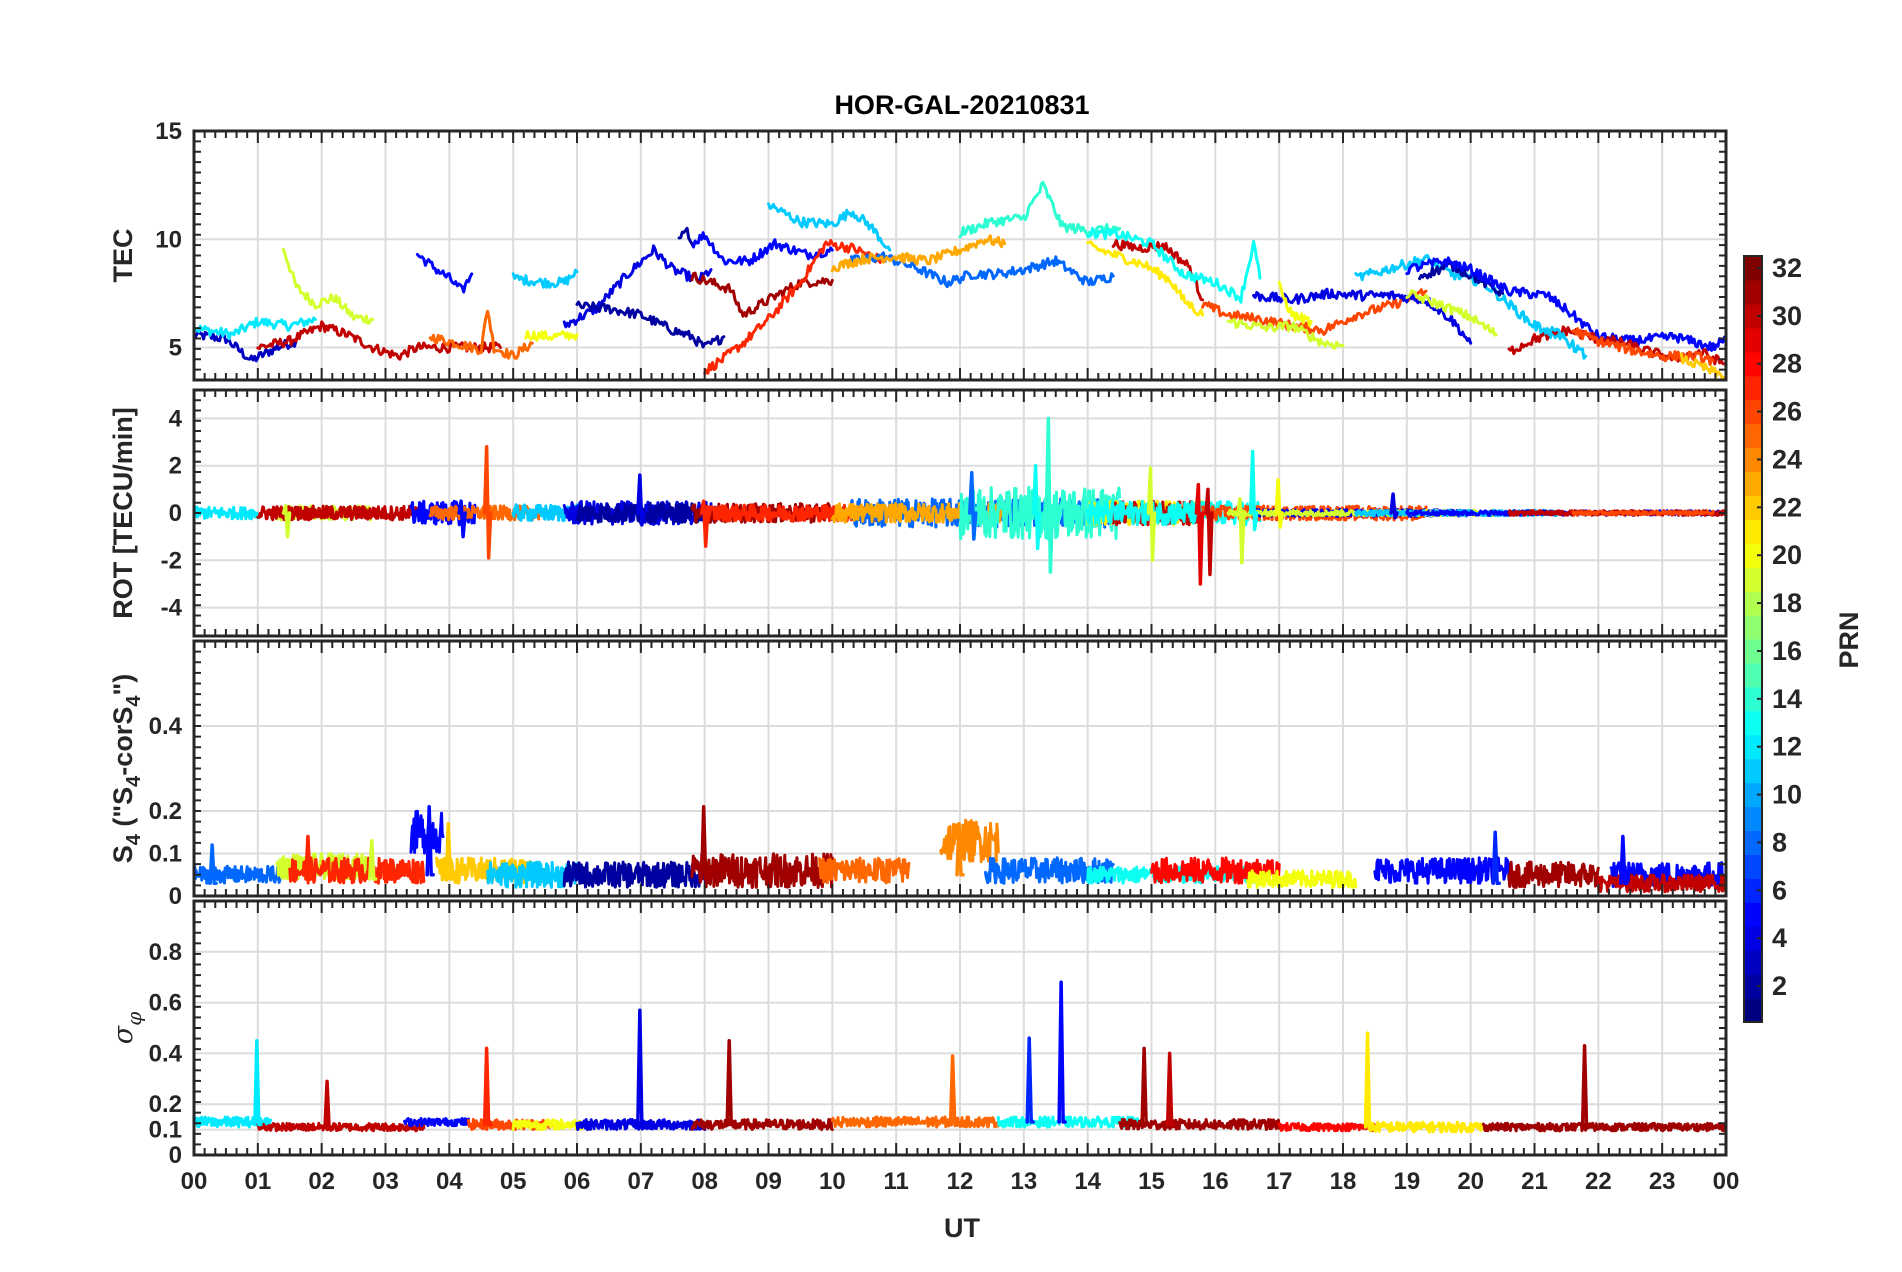 The height and width of the screenshot is (1272, 1902). What do you see at coordinates (577, 1181) in the screenshot?
I see `x-tick-label: 06` at bounding box center [577, 1181].